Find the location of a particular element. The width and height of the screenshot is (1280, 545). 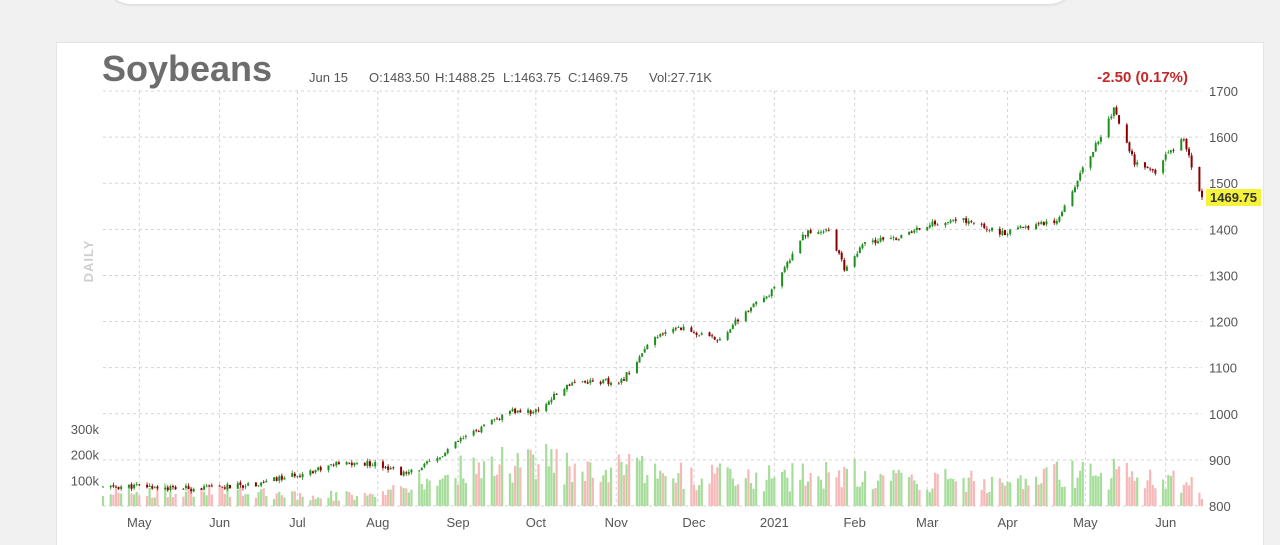

last-price-label: 1469.75 is located at coordinates (1233, 197).